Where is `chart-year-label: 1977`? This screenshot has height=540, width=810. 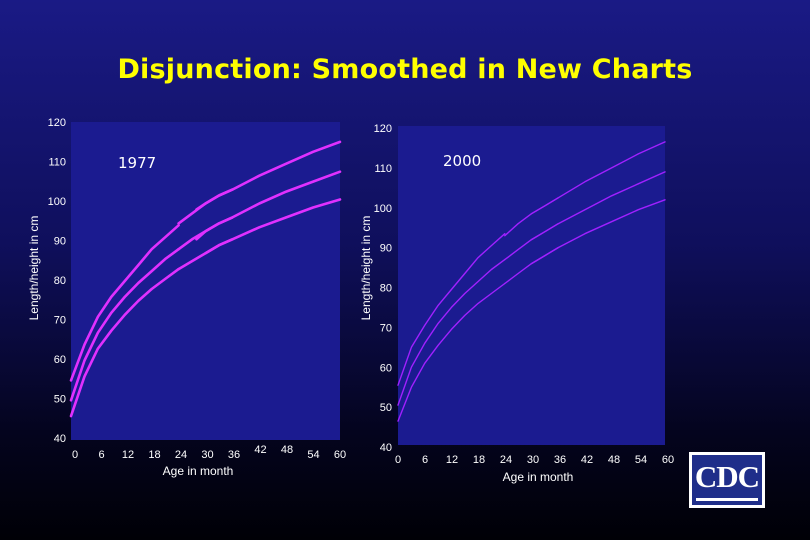 chart-year-label: 1977 is located at coordinates (137, 163).